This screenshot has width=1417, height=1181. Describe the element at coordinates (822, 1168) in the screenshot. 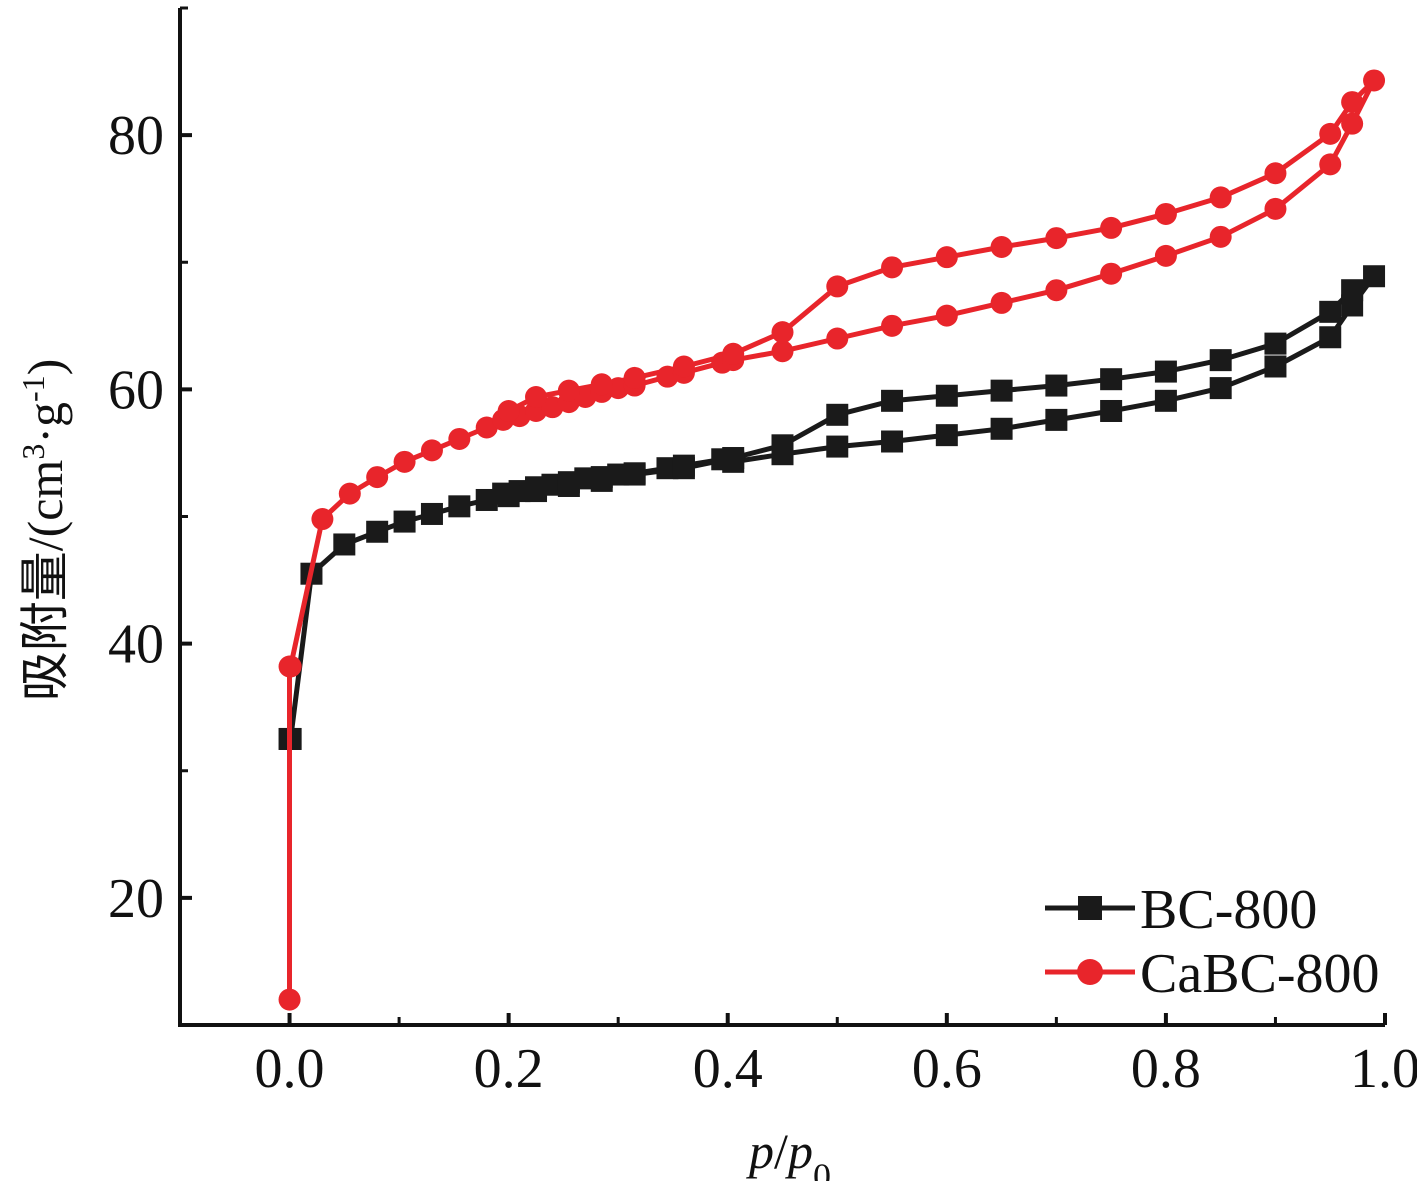

I see `x-axis-title-sub: 0` at that location.